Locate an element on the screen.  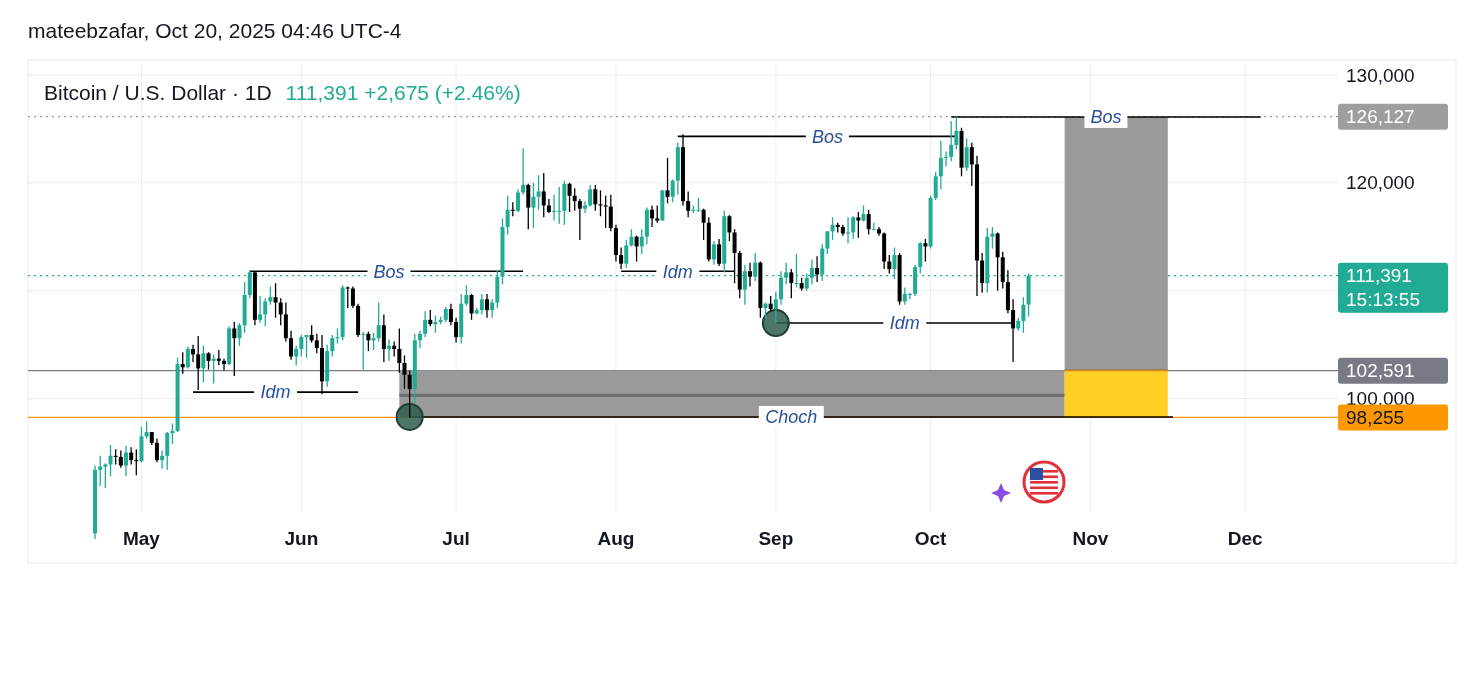
x-tick-label: Jul is located at coordinates (456, 538).